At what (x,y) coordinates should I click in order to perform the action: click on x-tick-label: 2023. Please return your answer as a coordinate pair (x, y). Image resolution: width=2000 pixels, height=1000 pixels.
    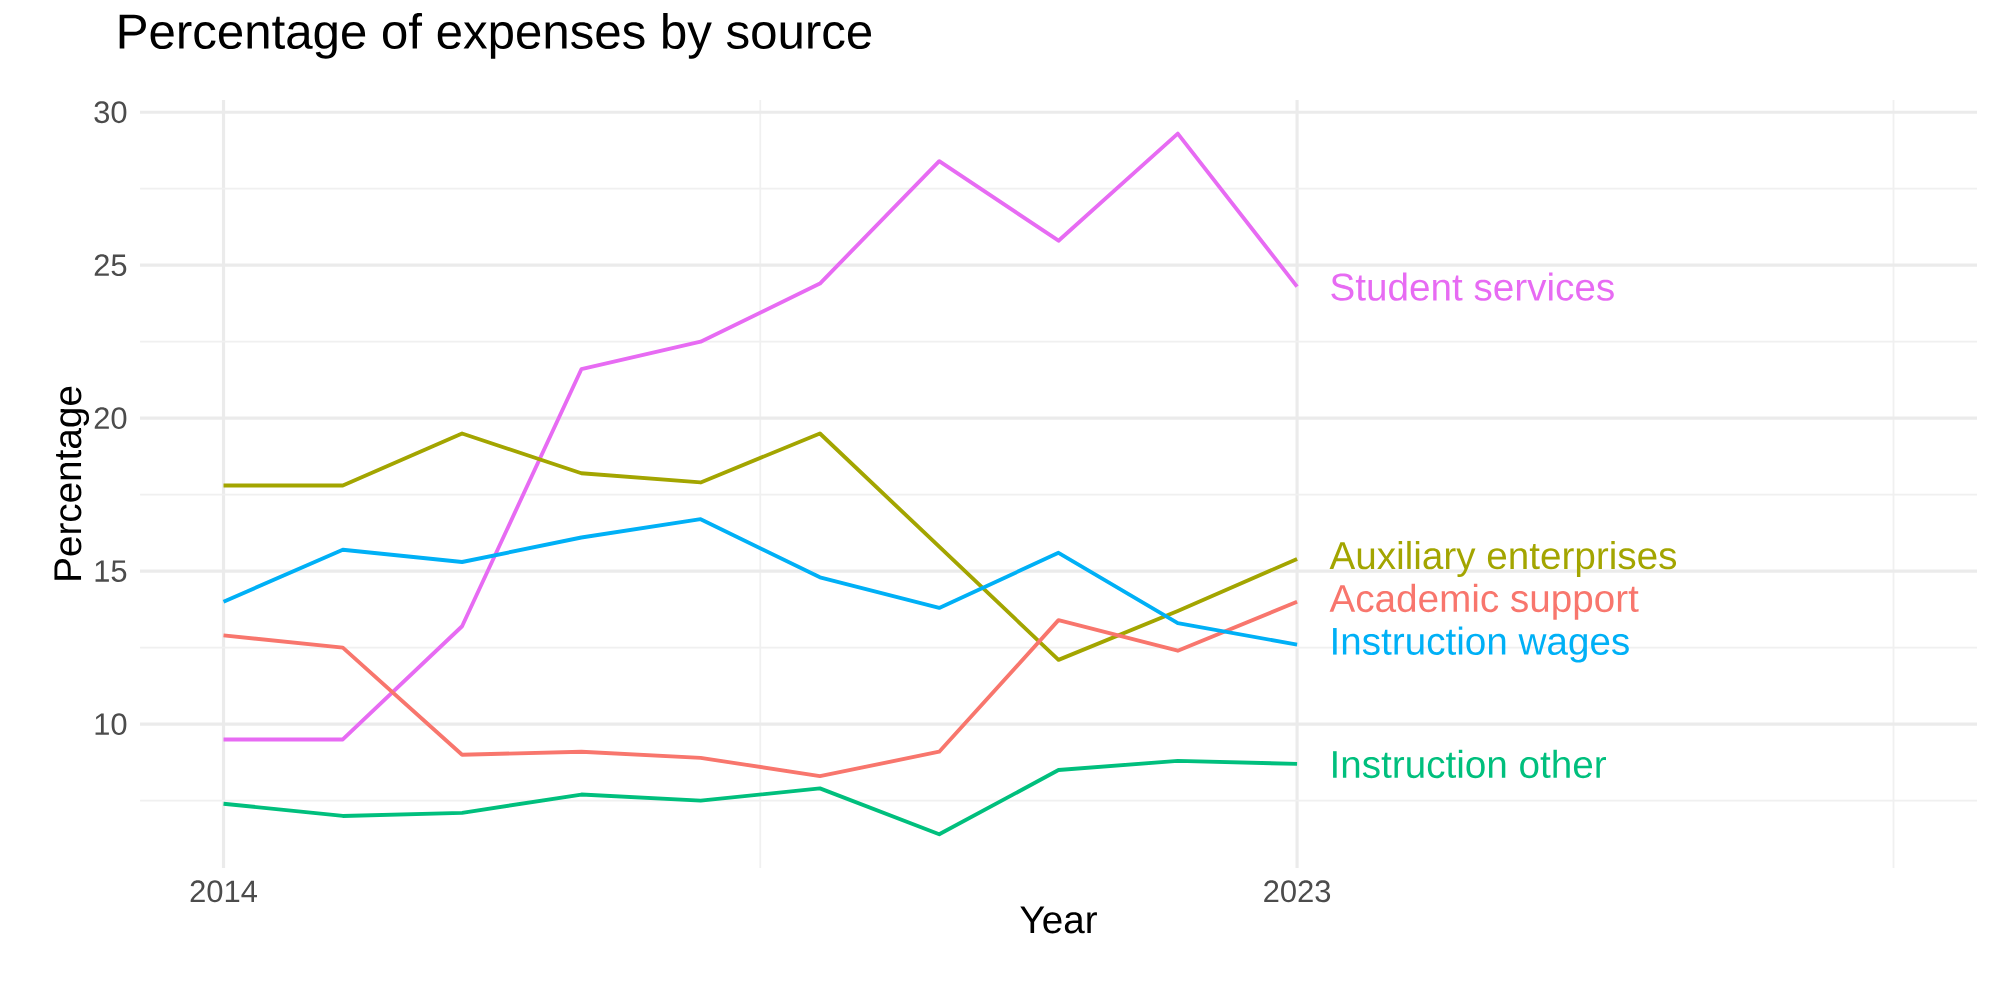
    Looking at the image, I should click on (1297, 891).